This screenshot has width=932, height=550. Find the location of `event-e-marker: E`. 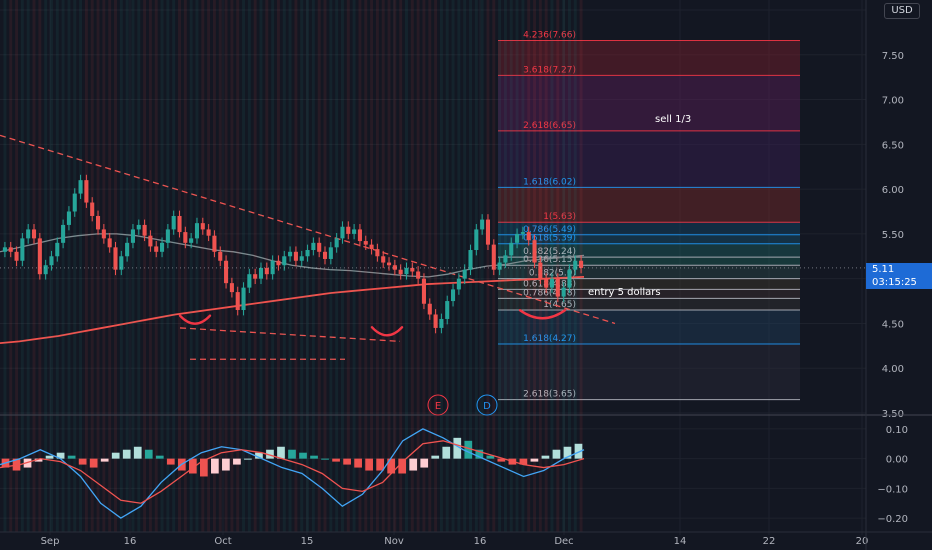

event-e-marker: E is located at coordinates (438, 405).